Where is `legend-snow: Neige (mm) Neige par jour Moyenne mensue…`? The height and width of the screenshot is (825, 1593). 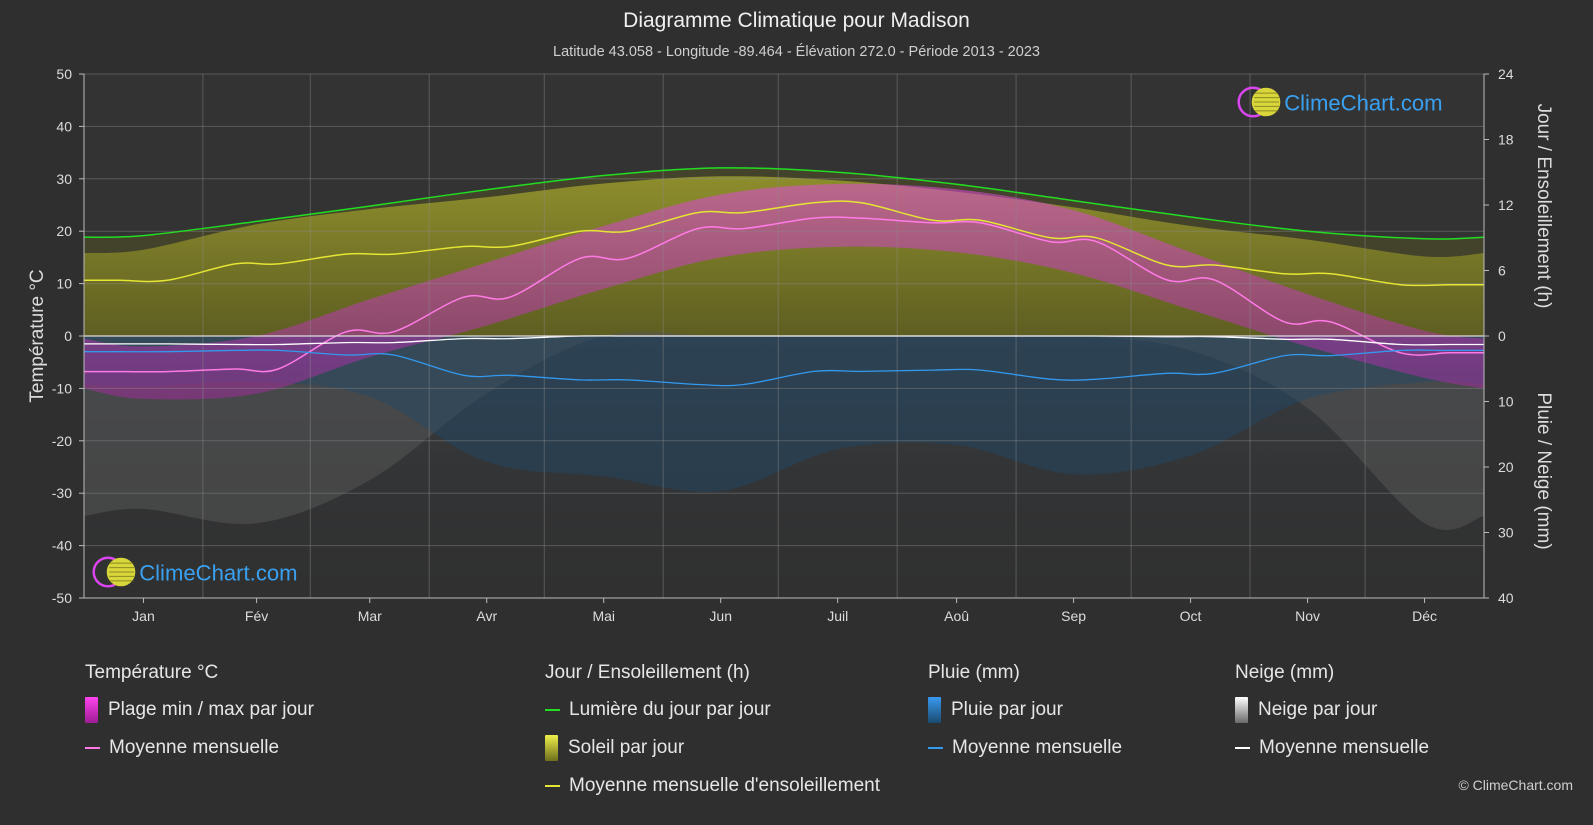
legend-snow: Neige (mm) Neige par jour Moyenne mensue… is located at coordinates (1332, 718).